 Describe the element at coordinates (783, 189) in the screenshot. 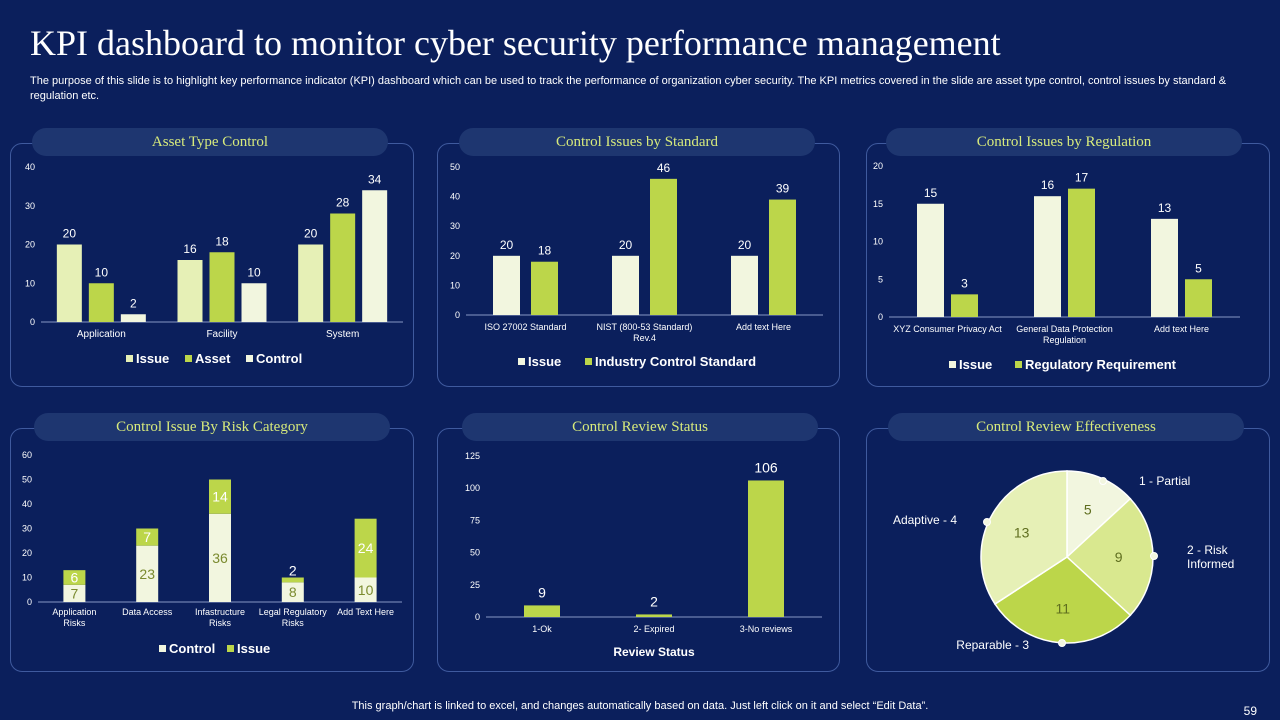

I see `data-label-1-2: 39` at that location.